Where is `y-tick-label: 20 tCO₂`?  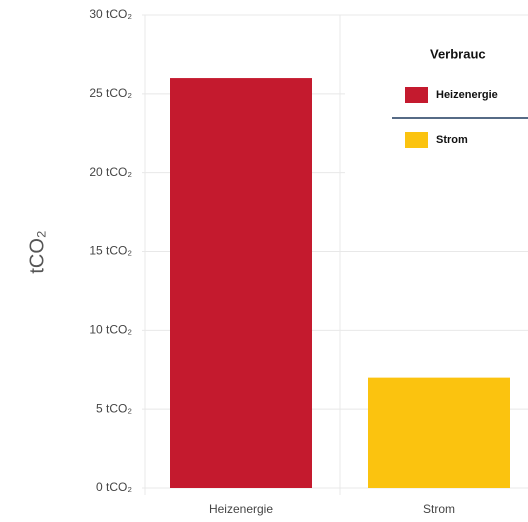 y-tick-label: 20 tCO₂ is located at coordinates (110, 172).